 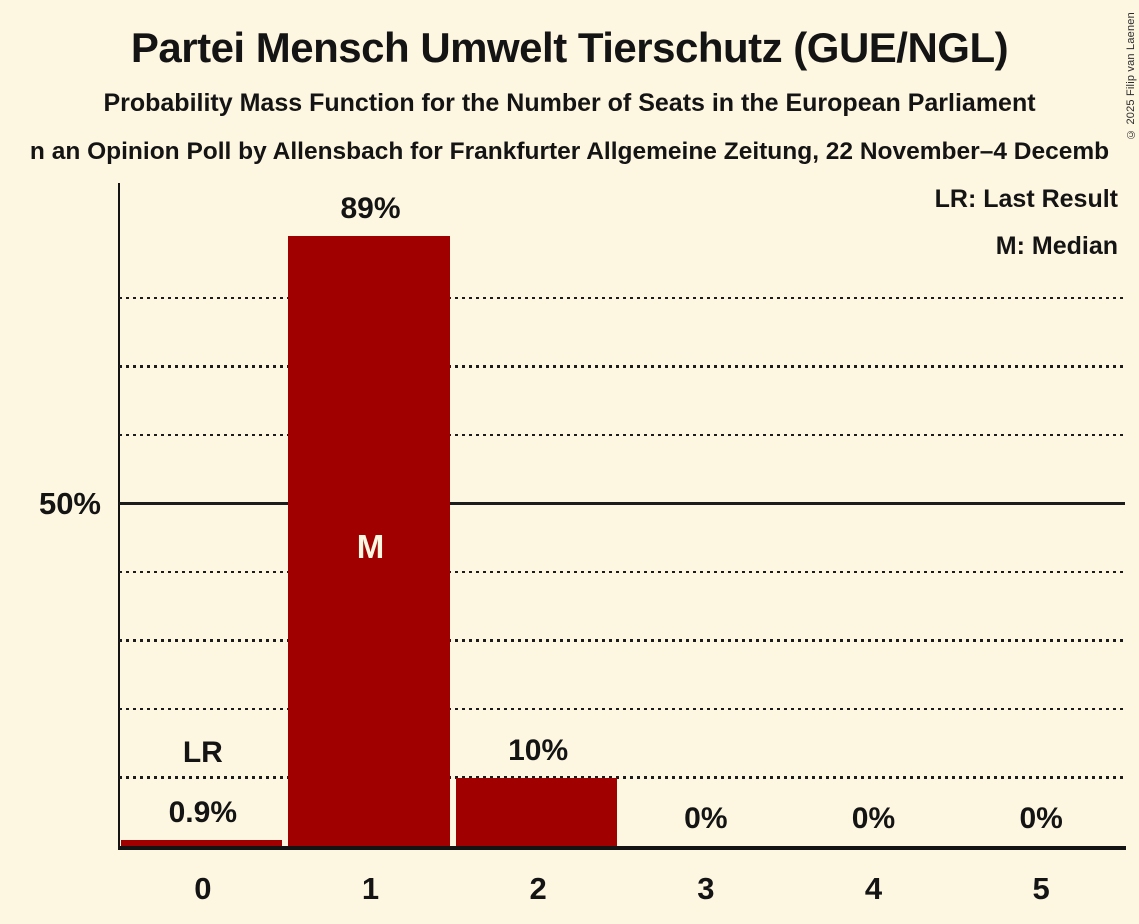 What do you see at coordinates (622, 435) in the screenshot?
I see `gridline-60-pct` at bounding box center [622, 435].